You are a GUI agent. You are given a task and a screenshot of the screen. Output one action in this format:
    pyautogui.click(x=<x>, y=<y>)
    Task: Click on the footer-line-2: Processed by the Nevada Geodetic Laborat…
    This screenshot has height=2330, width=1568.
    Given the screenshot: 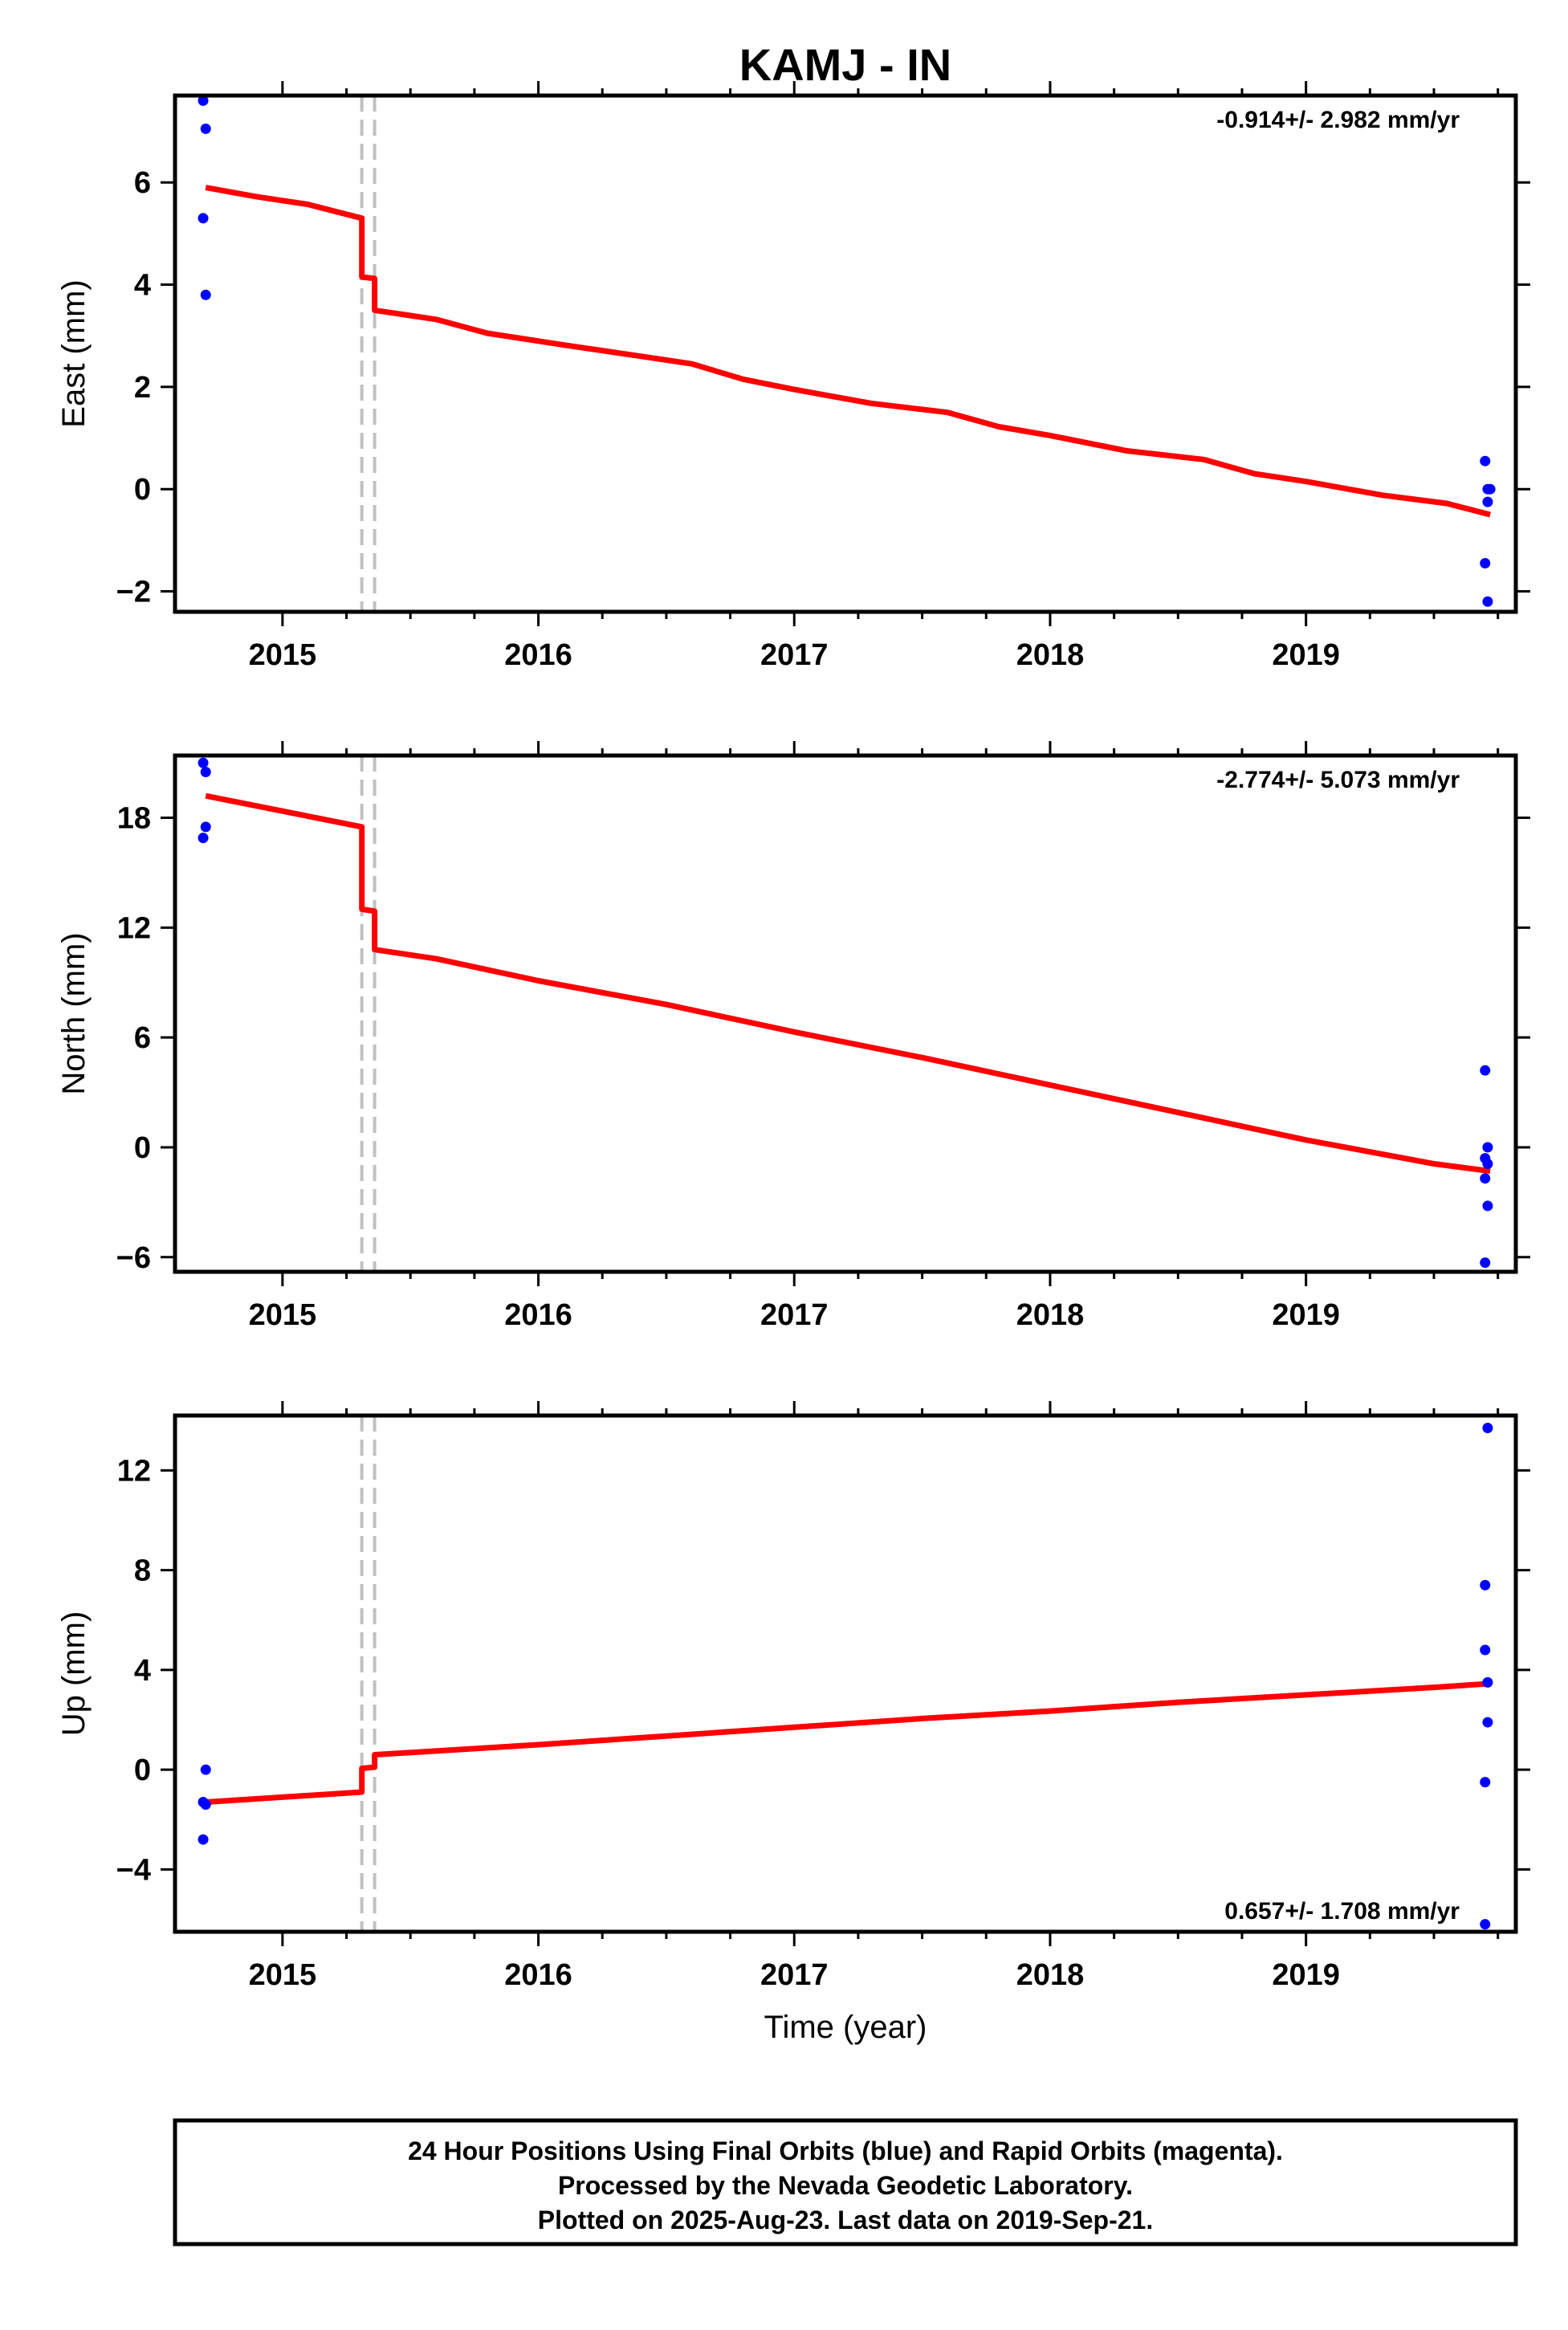 What is the action you would take?
    pyautogui.click(x=845, y=2185)
    